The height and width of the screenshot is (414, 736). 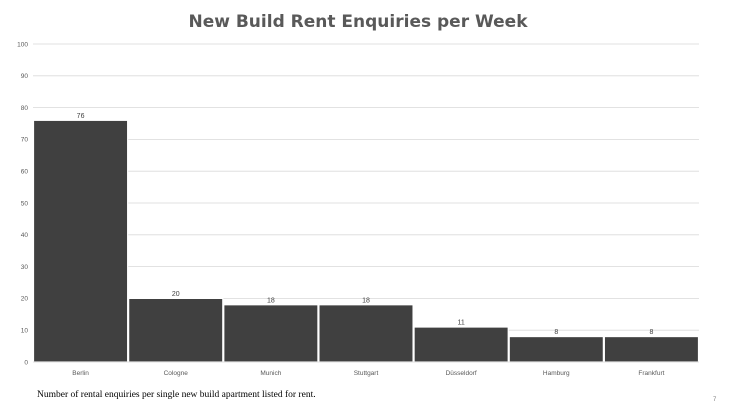 I want to click on x-category-label: Düsseldorf, so click(x=461, y=373).